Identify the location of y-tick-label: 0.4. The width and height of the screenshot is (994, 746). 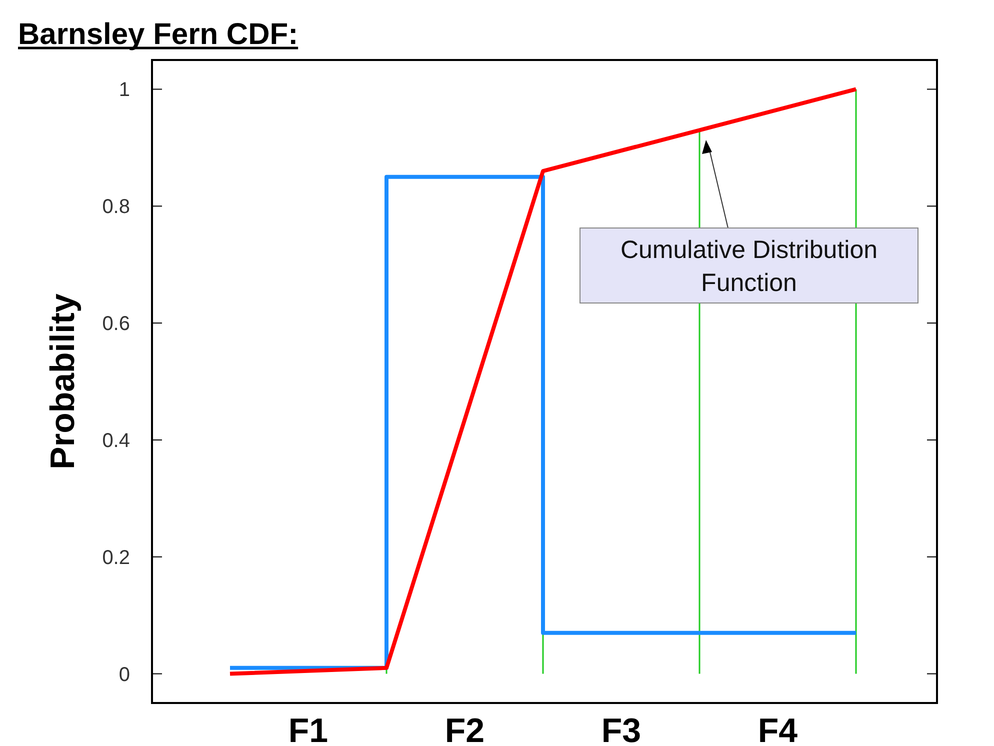
(116, 441).